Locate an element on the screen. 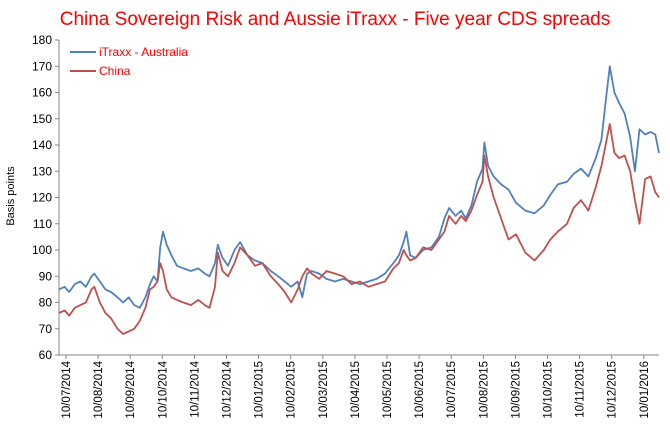  x-tick-label: 10/06/2015 is located at coordinates (420, 390).